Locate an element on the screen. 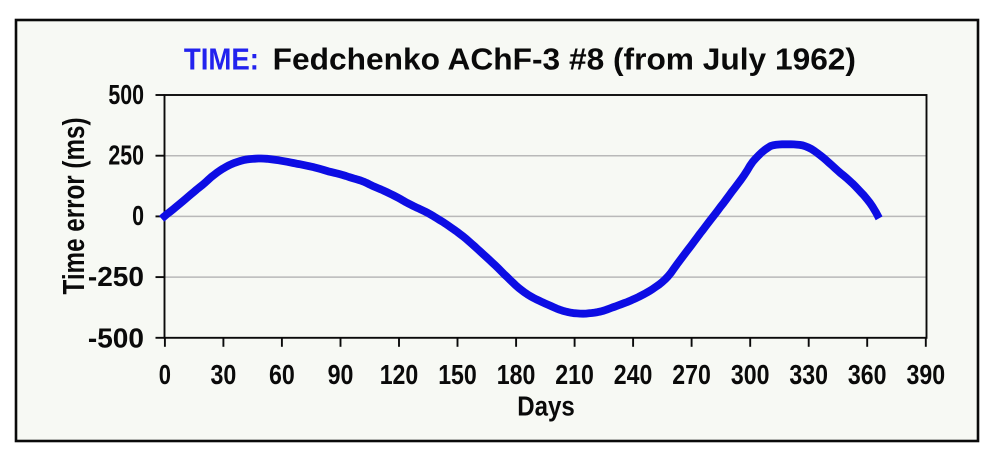 This screenshot has width=991, height=467. svg-text: 330 is located at coordinates (808, 374).